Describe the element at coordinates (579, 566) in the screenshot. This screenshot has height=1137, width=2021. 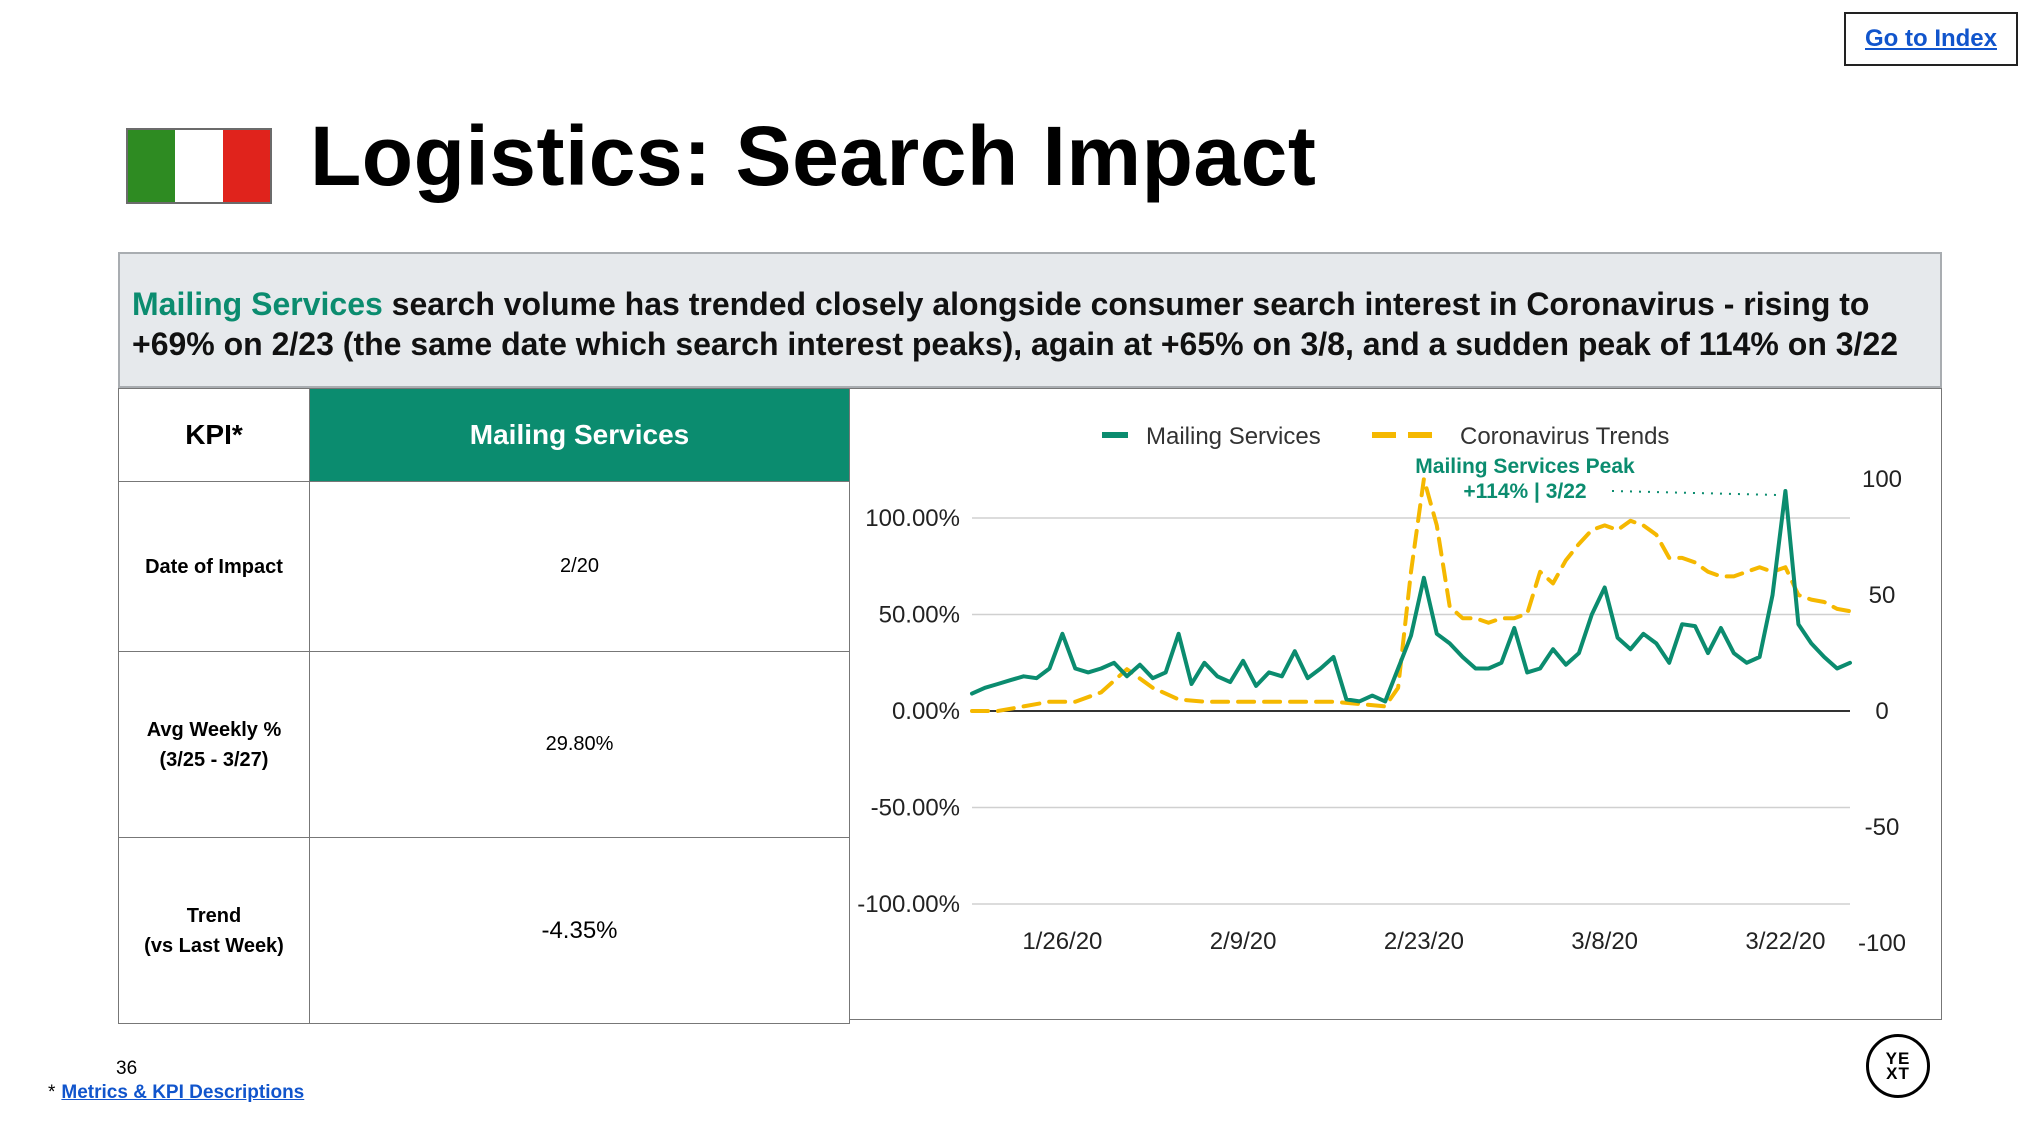
I see `kpi-row-value: 2/20` at that location.